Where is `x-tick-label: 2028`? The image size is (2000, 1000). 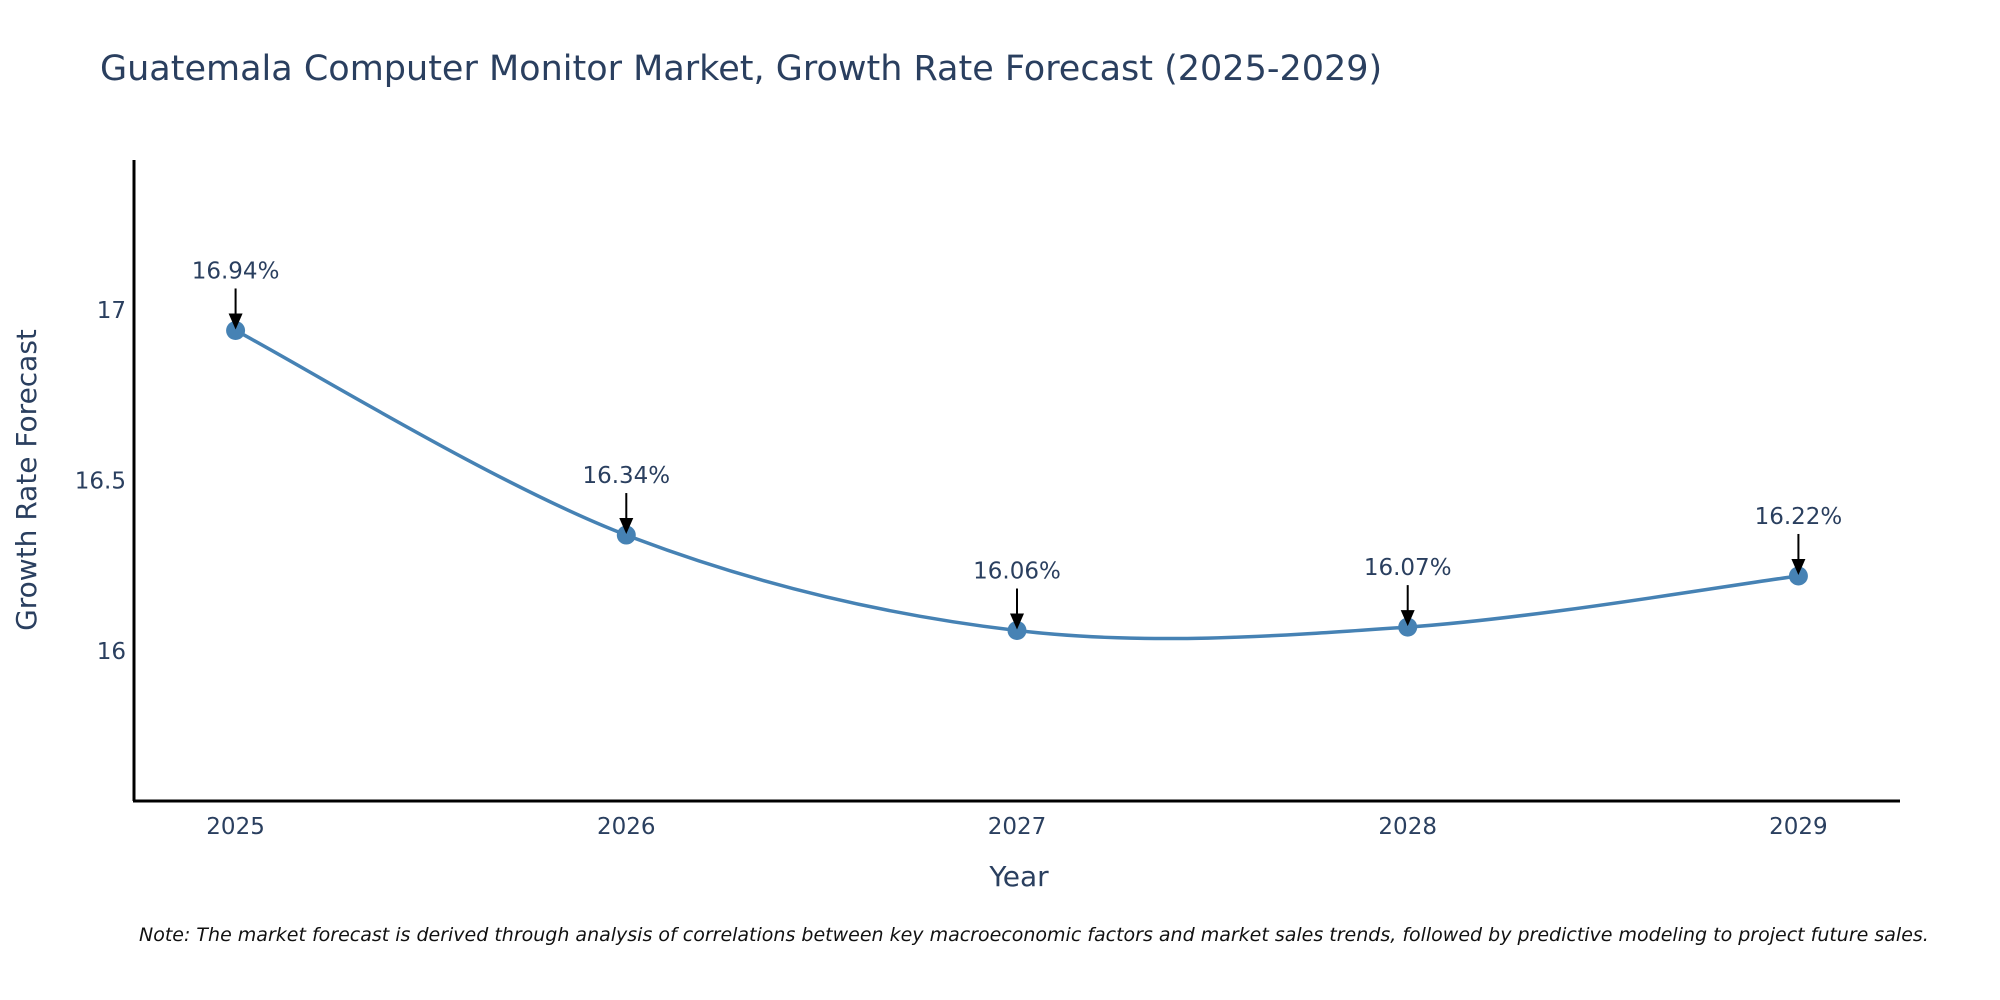 x-tick-label: 2028 is located at coordinates (1407, 827).